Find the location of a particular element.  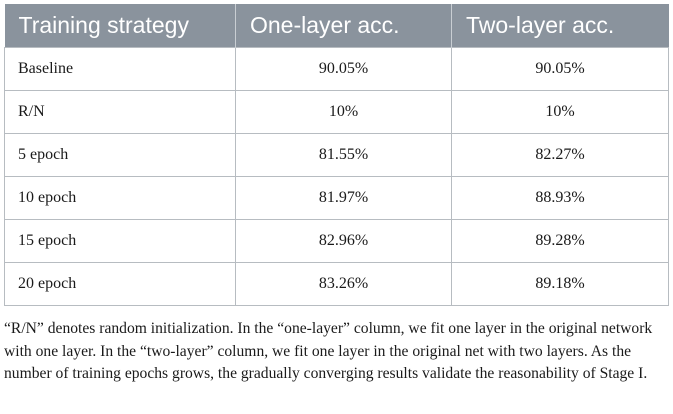

row-label-cell: 15 epoch is located at coordinates (120, 240).